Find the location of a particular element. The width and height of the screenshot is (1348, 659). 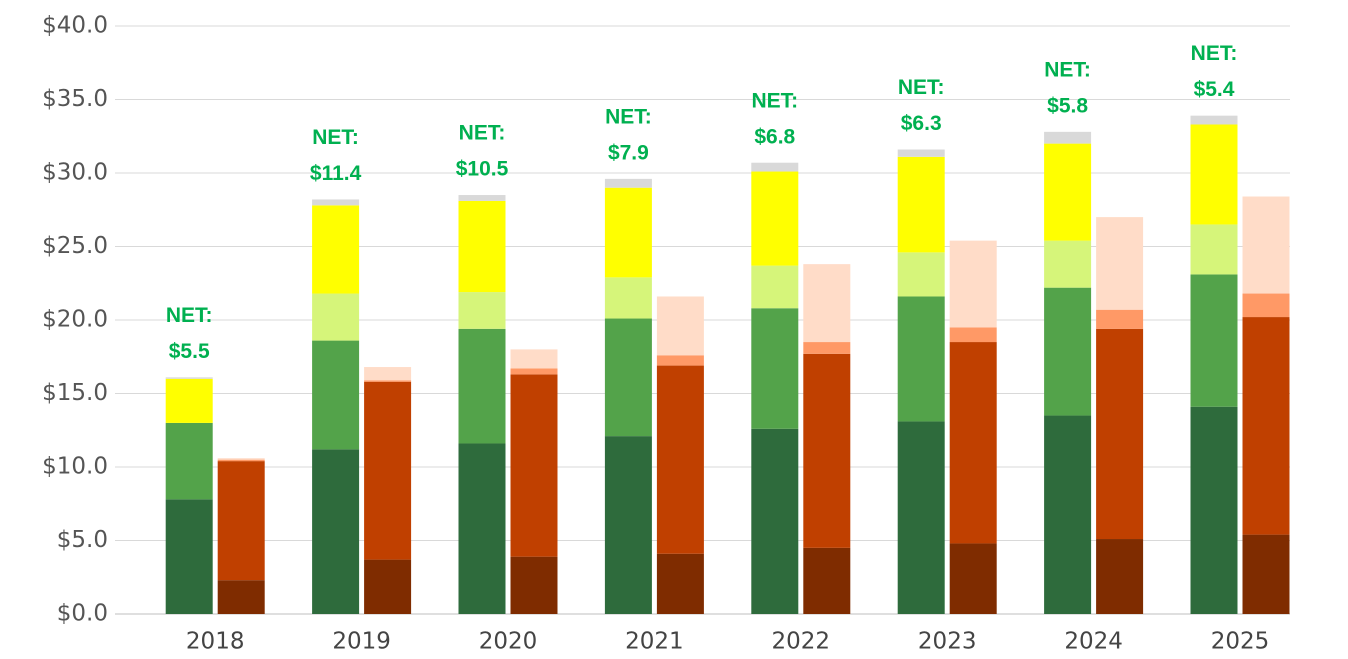

net-label: $11.4 is located at coordinates (336, 173).